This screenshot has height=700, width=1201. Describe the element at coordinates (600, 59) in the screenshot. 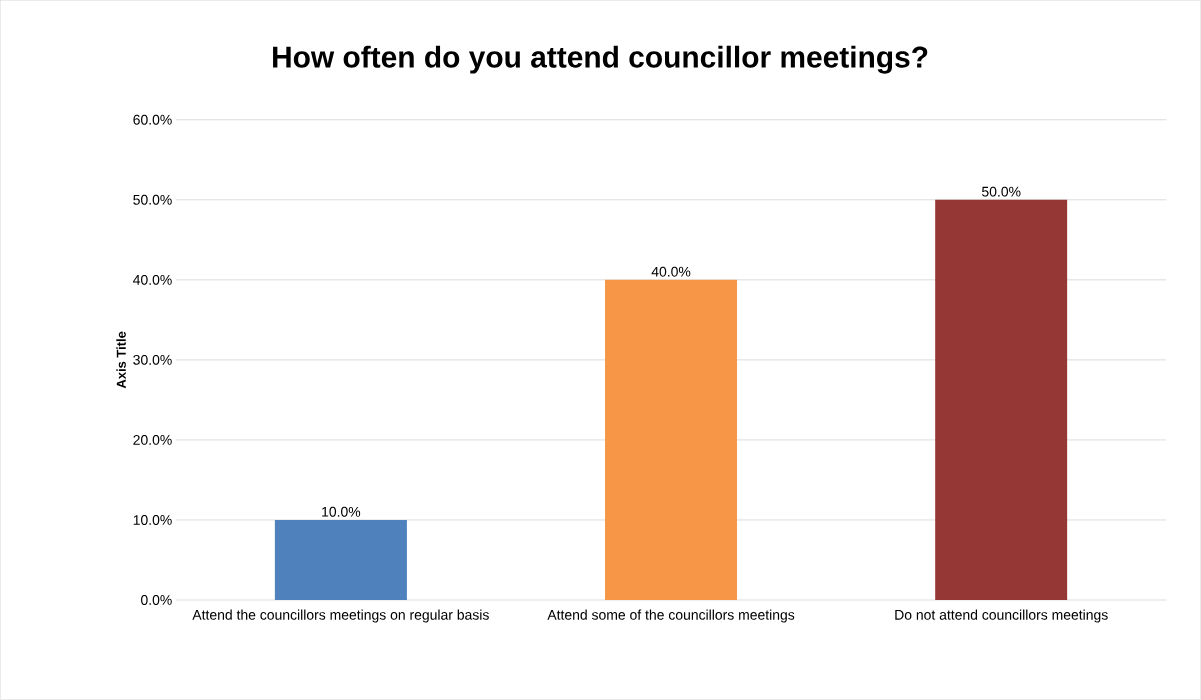

I see `chart-title: How often do you attend councillor meetings?` at that location.